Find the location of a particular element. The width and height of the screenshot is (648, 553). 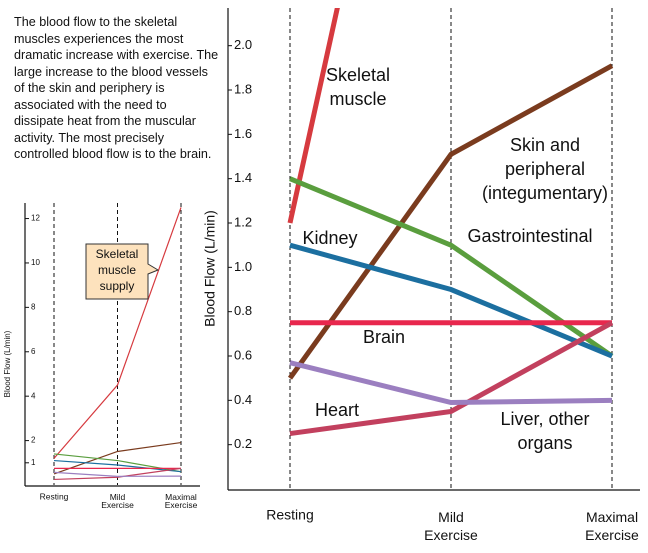

series-label: Brain is located at coordinates (384, 337).